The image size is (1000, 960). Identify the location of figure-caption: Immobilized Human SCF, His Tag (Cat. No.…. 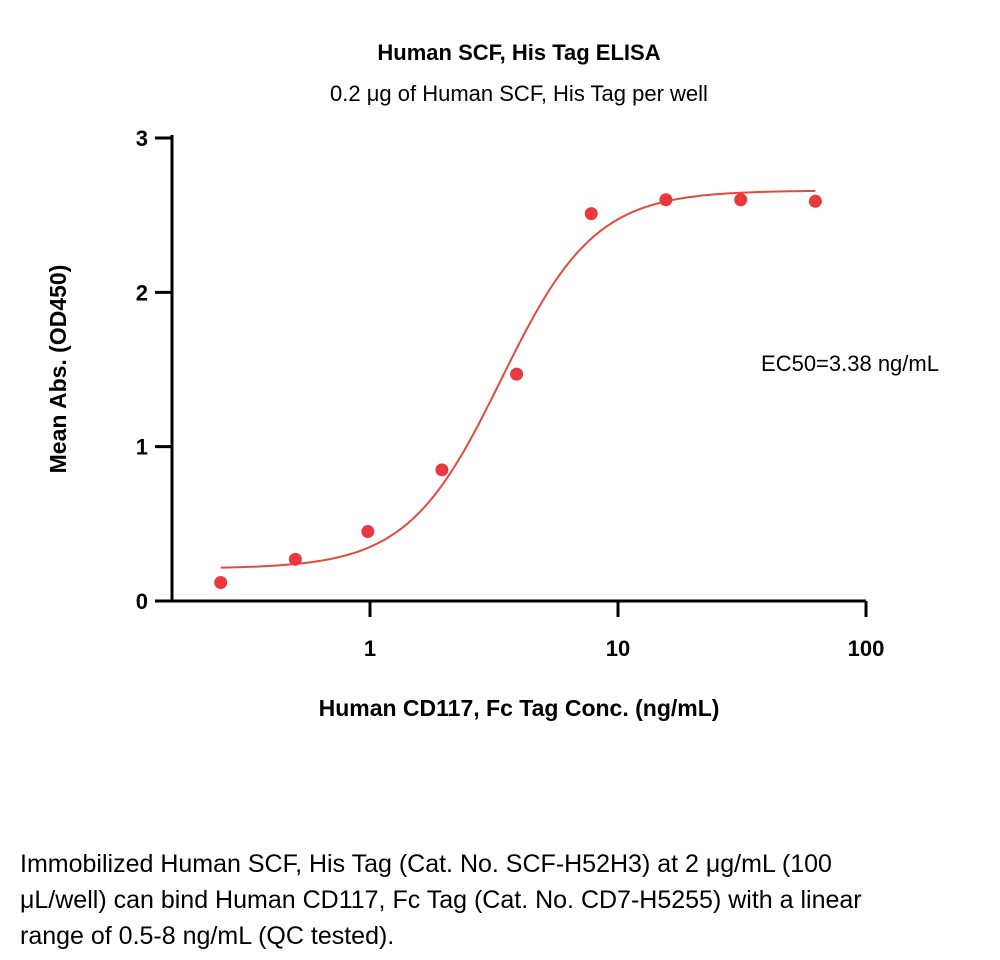
(441, 900).